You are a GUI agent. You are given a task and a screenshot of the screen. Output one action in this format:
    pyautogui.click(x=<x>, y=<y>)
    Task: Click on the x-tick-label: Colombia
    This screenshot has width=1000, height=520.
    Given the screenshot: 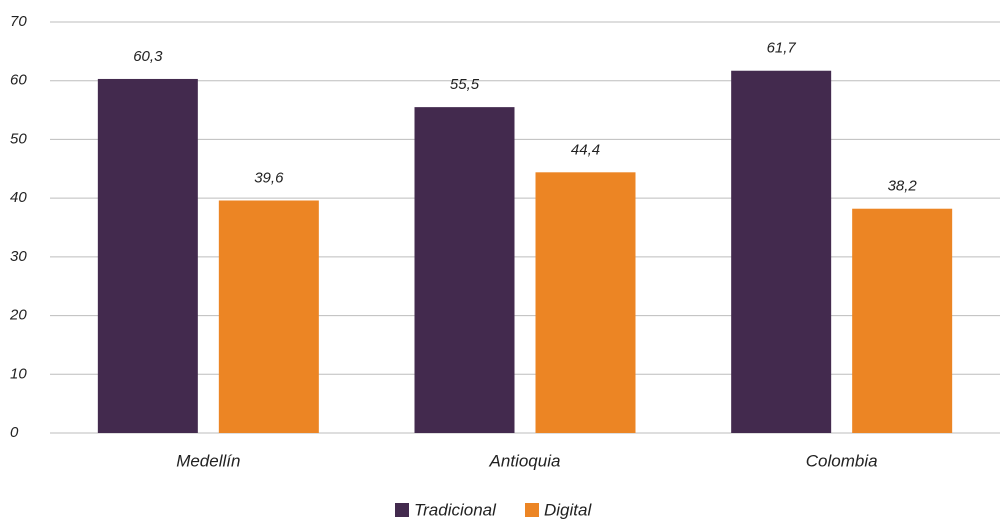 What is the action you would take?
    pyautogui.click(x=842, y=460)
    